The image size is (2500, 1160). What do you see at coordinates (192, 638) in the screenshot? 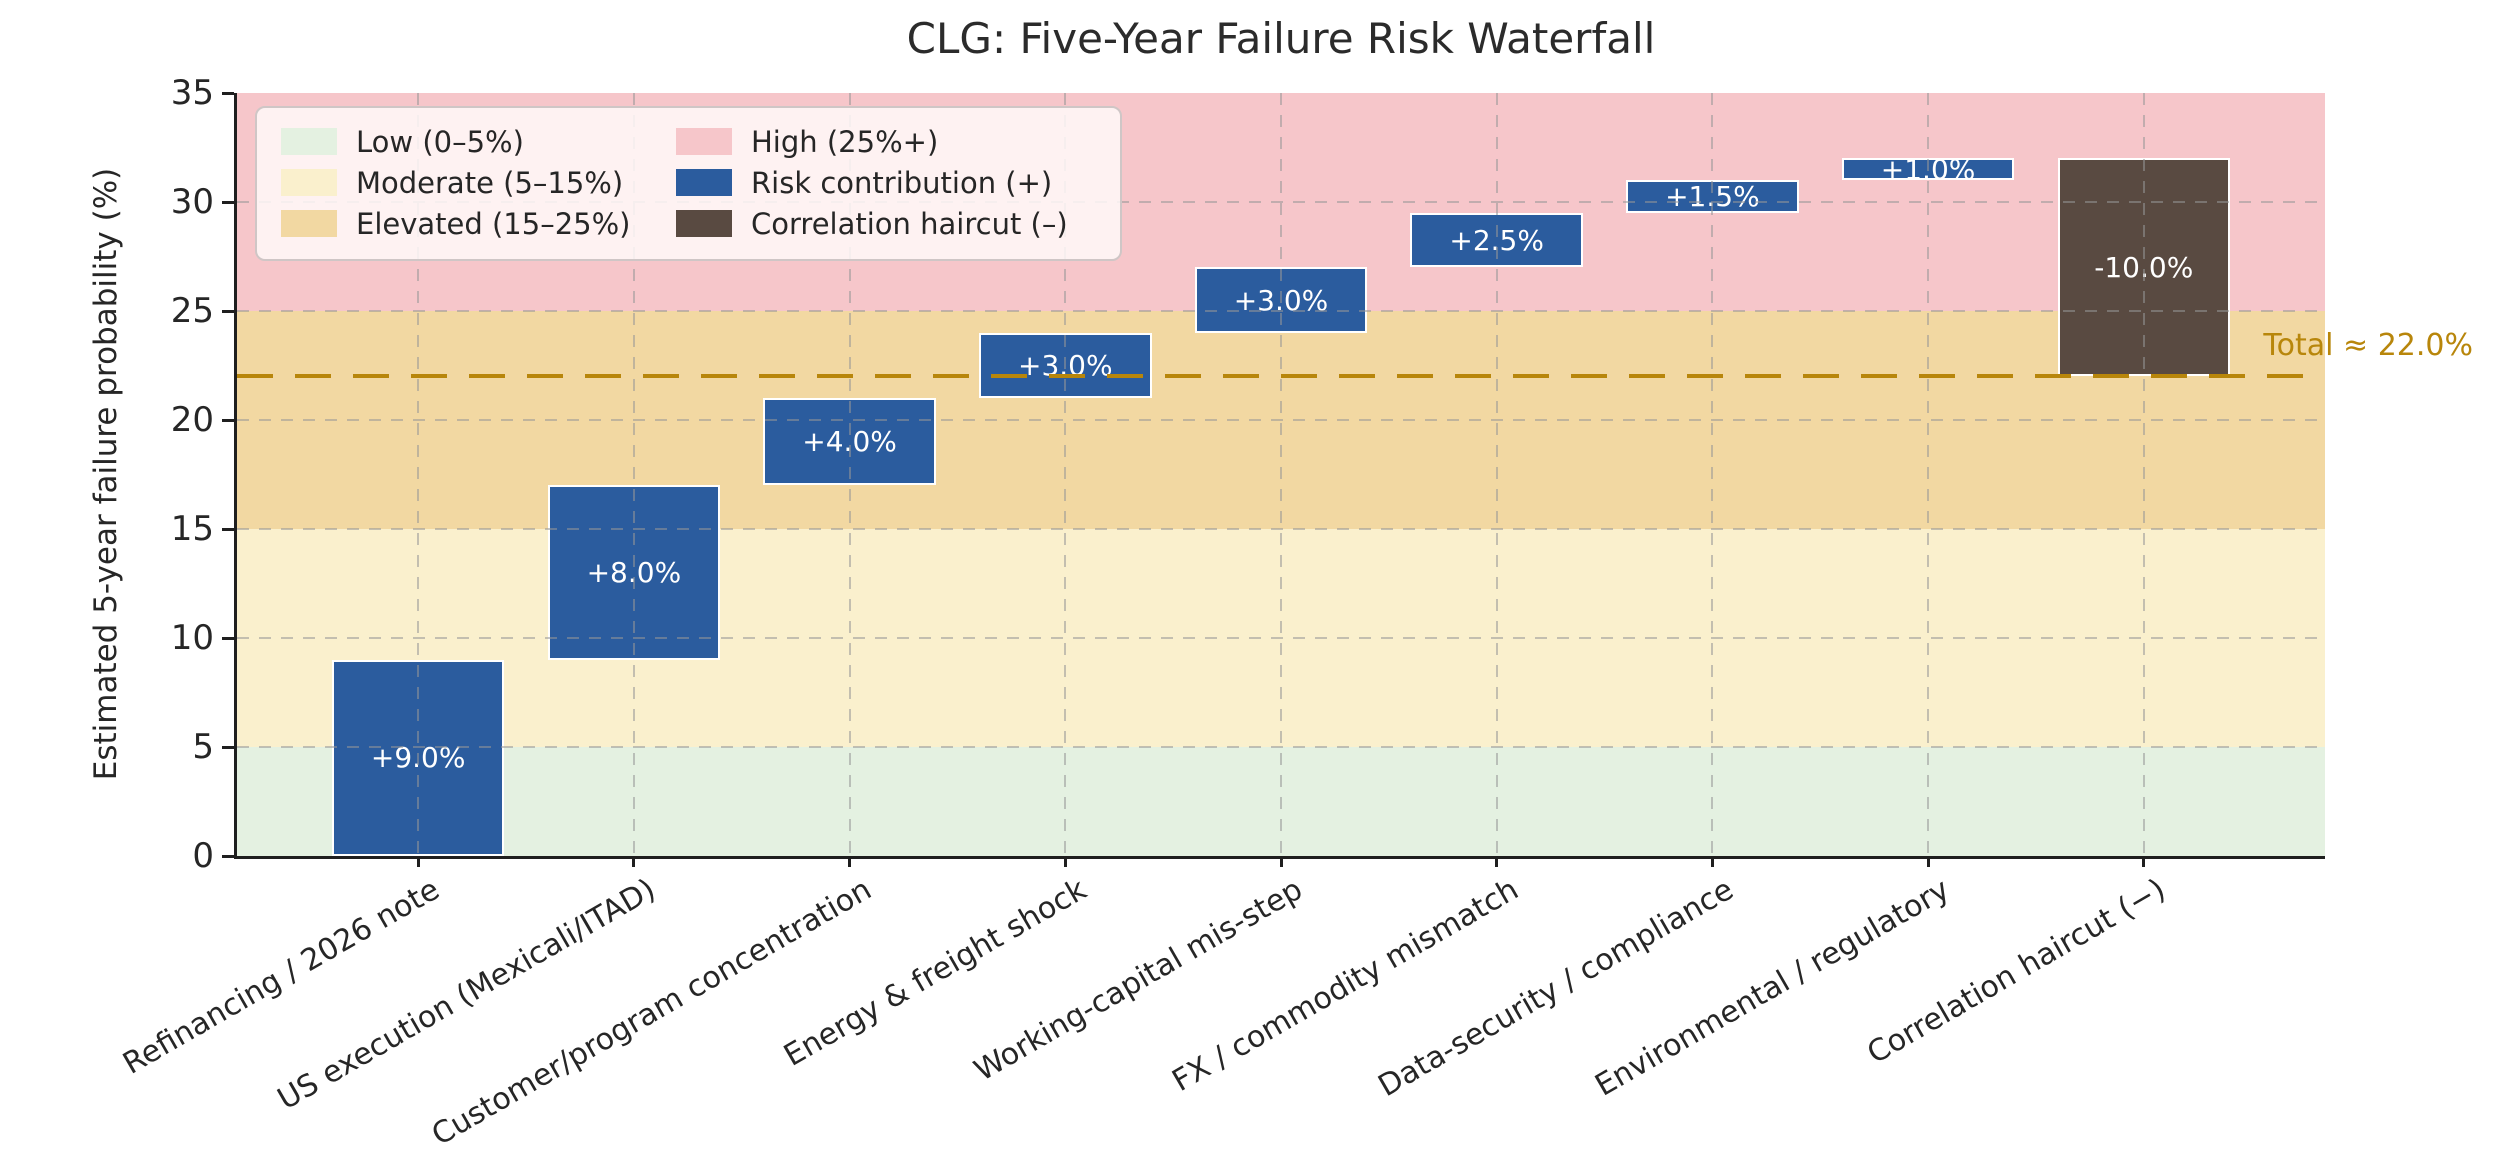
I see `y-tick-label: 10` at bounding box center [192, 638].